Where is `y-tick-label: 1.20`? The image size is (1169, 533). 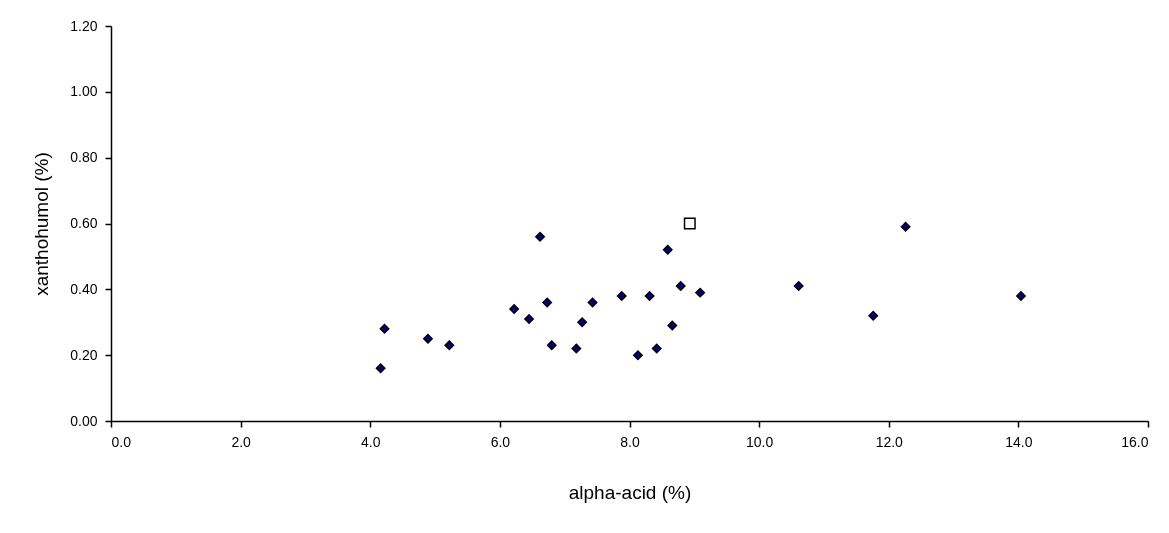
y-tick-label: 1.20 is located at coordinates (84, 25).